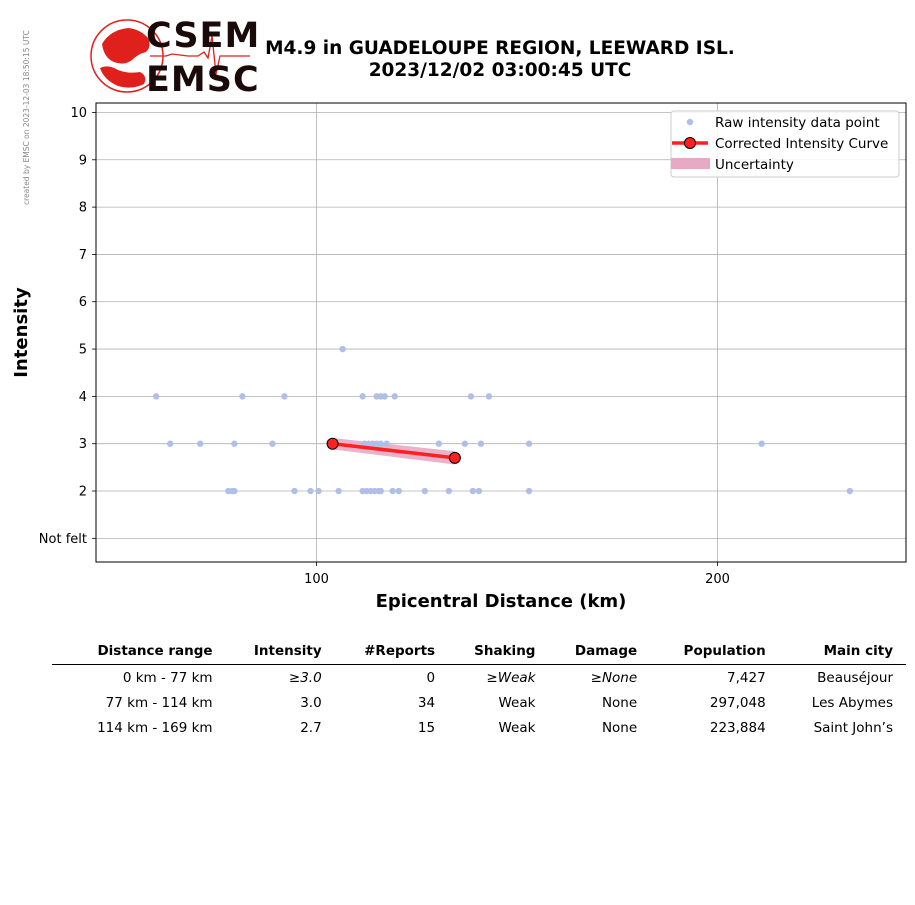 The height and width of the screenshot is (905, 915). I want to click on corrected-intensity-curve, so click(394, 450).